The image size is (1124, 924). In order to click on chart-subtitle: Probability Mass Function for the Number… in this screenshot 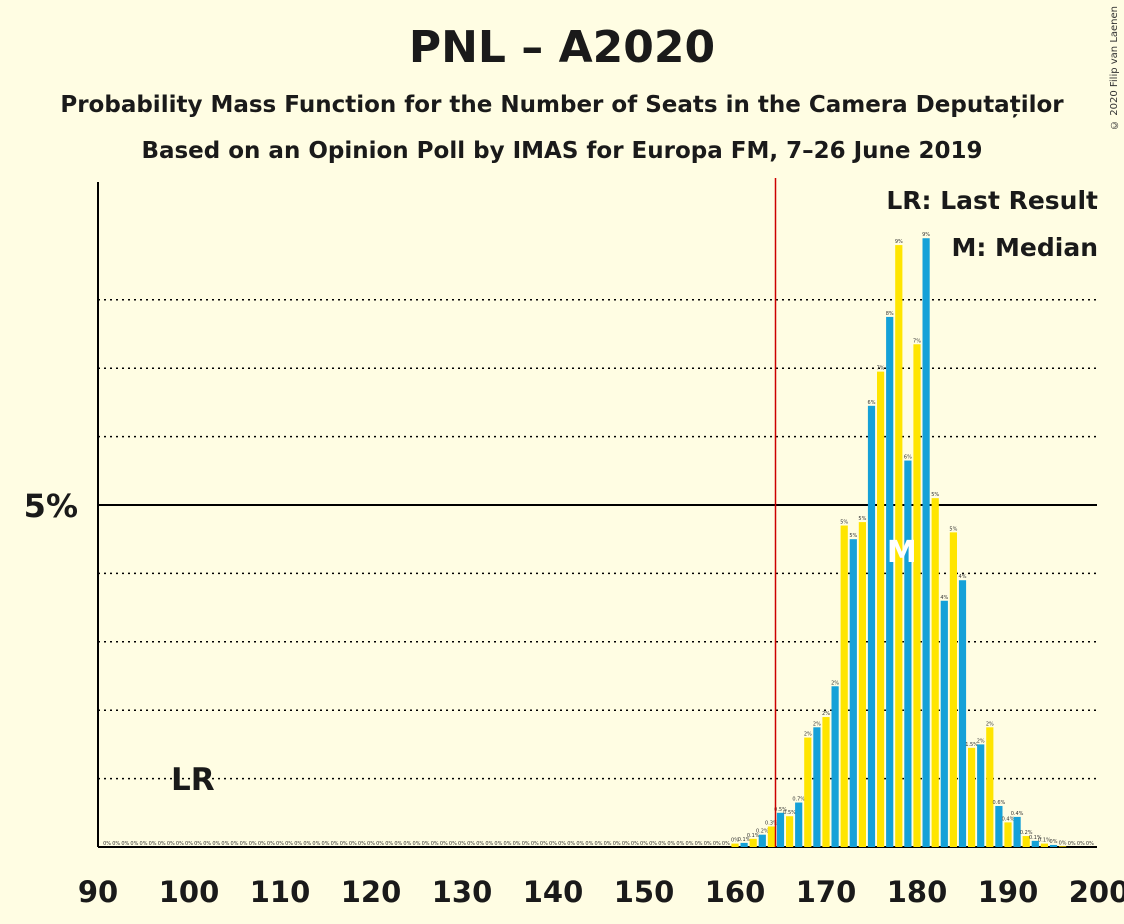, I will do `click(562, 105)`.